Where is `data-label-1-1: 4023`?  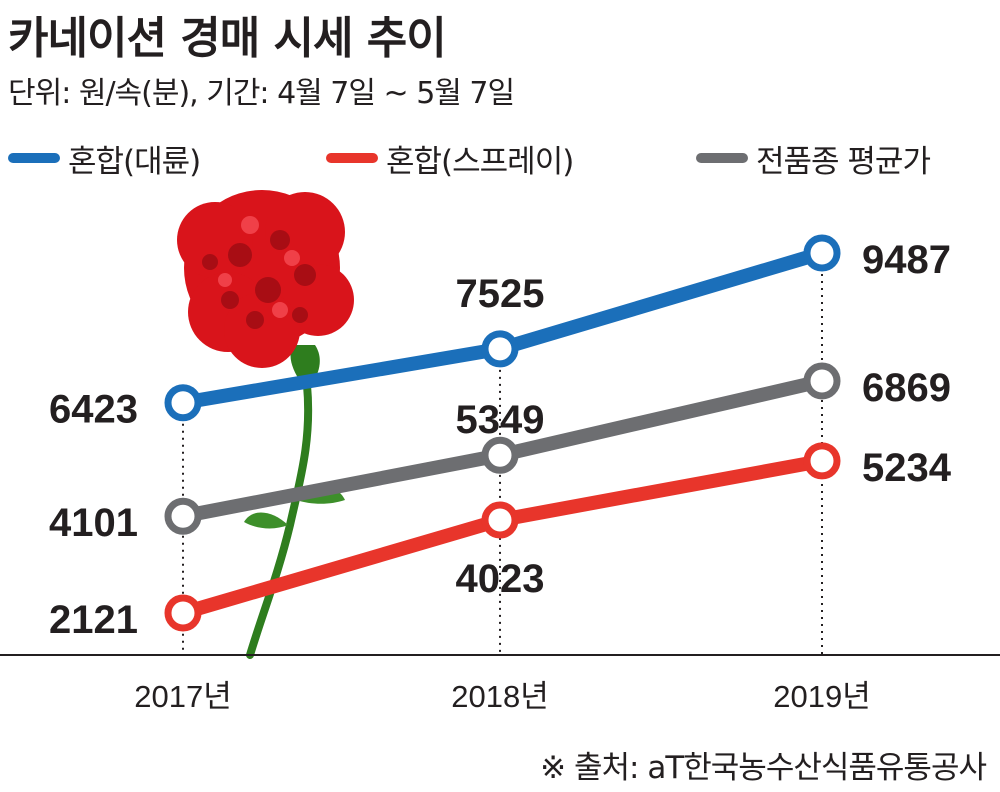 data-label-1-1: 4023 is located at coordinates (500, 579).